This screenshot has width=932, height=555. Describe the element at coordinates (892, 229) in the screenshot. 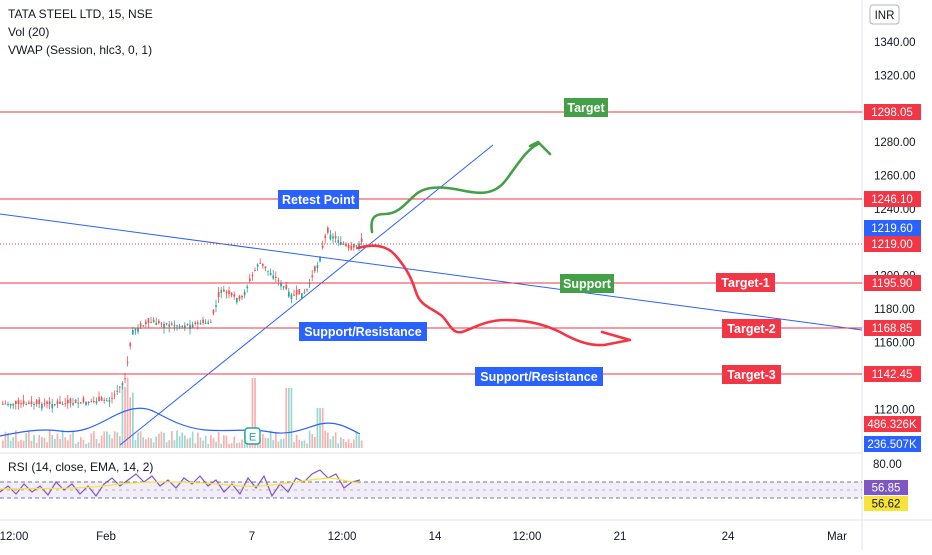

I see `svg-text: 1219.60` at that location.